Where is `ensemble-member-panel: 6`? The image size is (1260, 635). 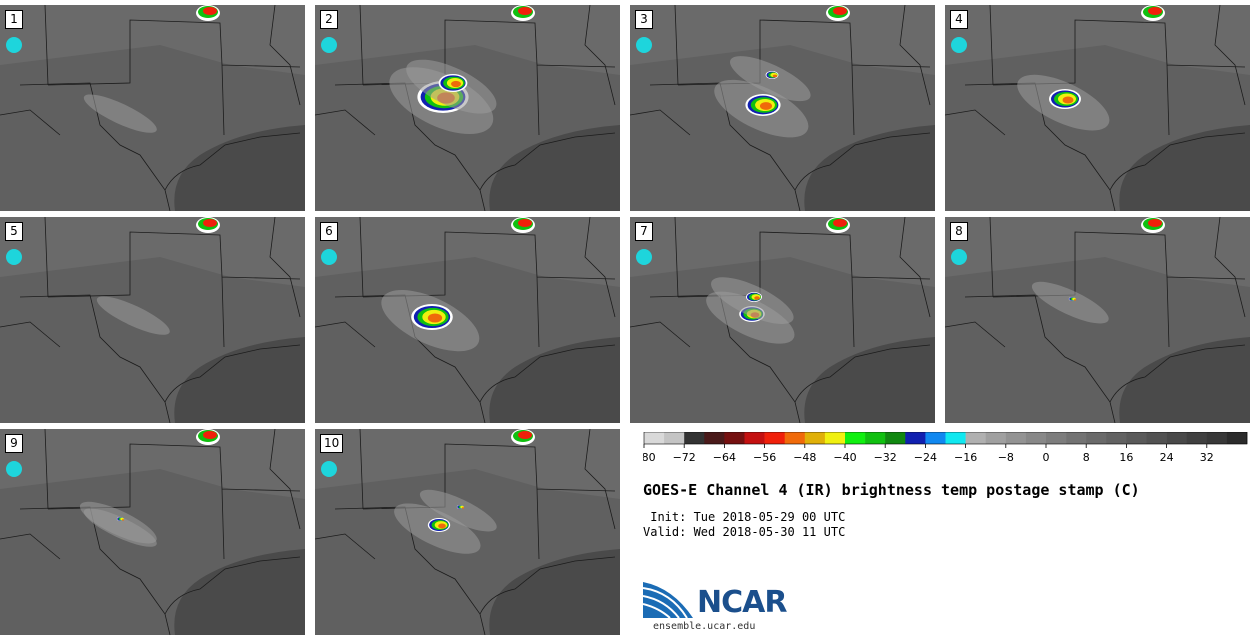 ensemble-member-panel: 6 is located at coordinates (467, 320).